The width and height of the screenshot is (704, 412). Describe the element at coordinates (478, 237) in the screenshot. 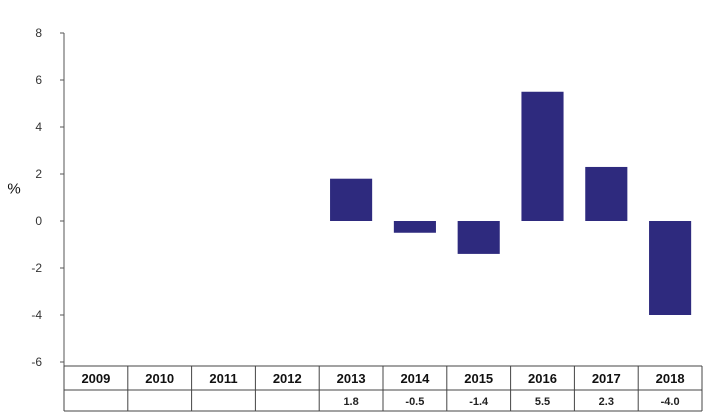

I see `bar-2015` at that location.